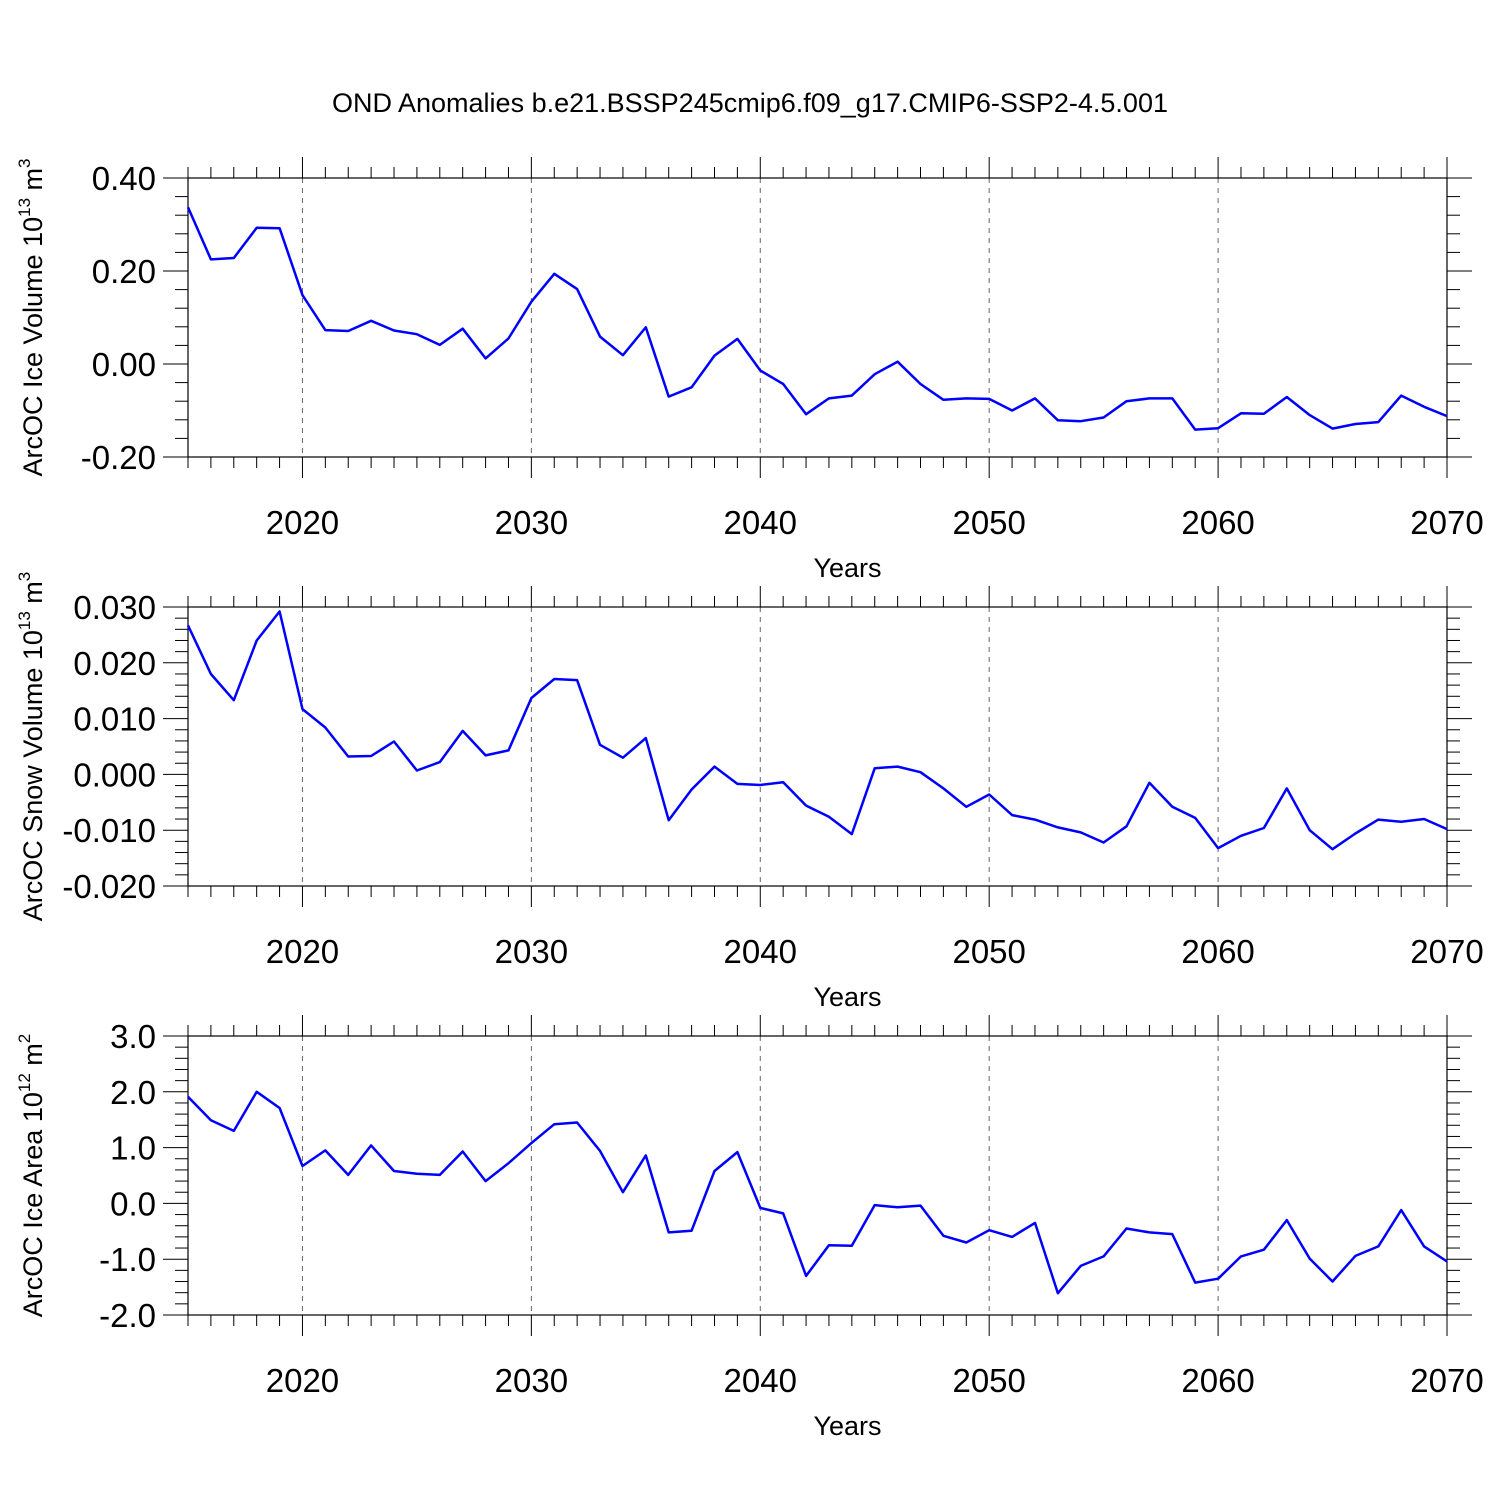 This screenshot has width=1500, height=1505. I want to click on y-axis-title-text: ArcOC Snow Volume 10, so click(33, 775).